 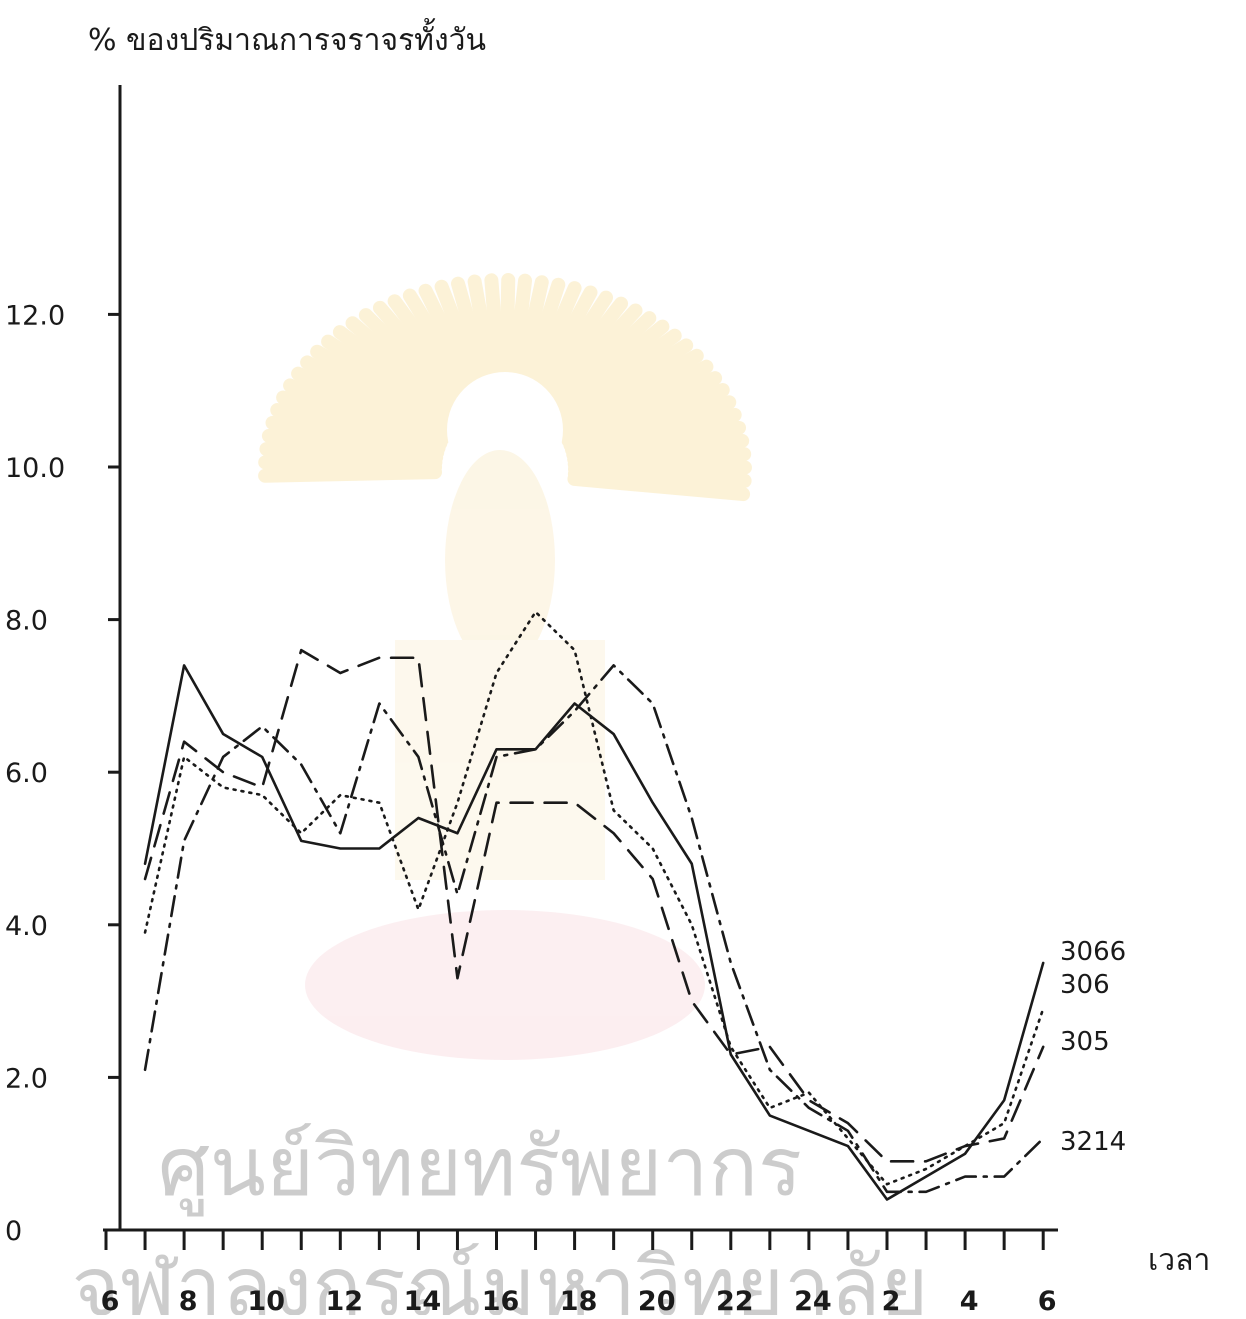 What do you see at coordinates (1093, 1142) in the screenshot?
I see `series-label-3214: 3214` at bounding box center [1093, 1142].